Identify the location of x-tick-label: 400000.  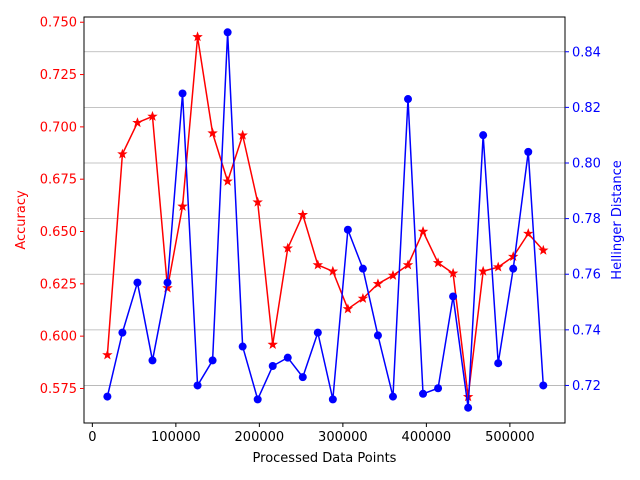
(427, 437).